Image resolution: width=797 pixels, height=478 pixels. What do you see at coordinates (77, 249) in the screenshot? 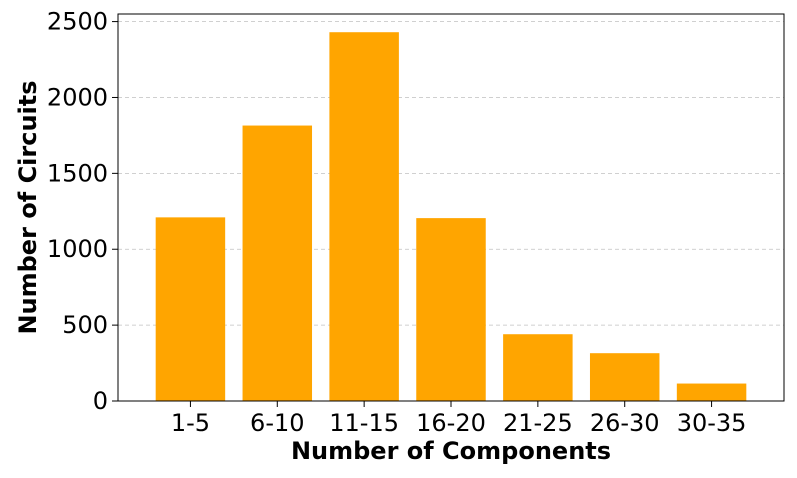
I see `y-tick-label: 1000` at bounding box center [77, 249].